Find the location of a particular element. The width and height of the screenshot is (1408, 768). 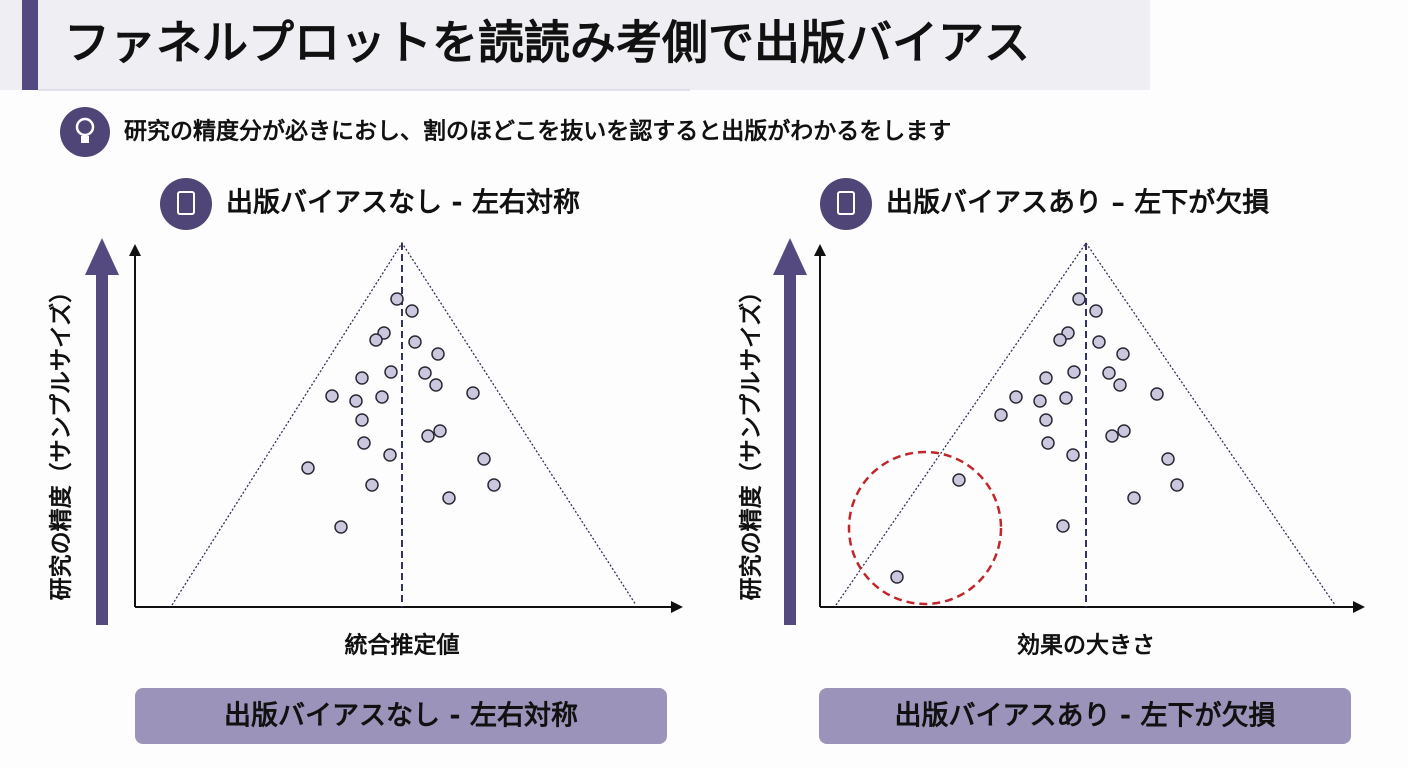

caption: 出版バイアスなし - 左右対称 is located at coordinates (401, 716).